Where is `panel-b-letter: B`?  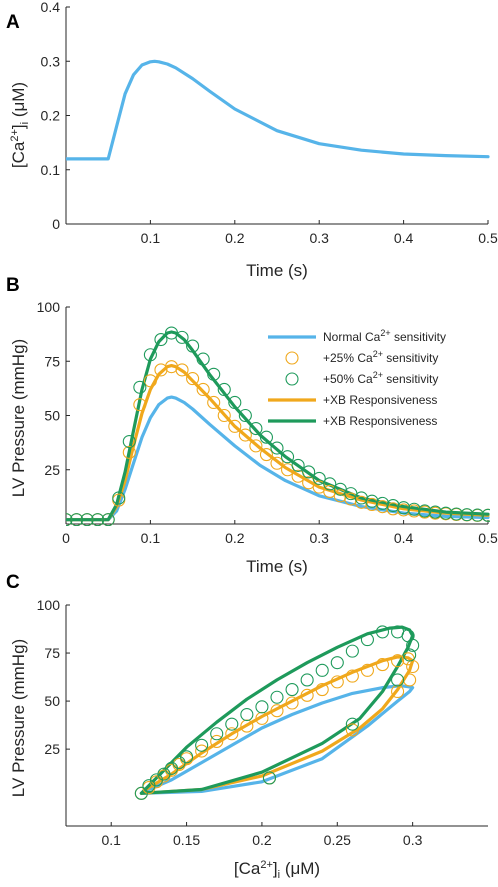
panel-b-letter: B is located at coordinates (13, 285).